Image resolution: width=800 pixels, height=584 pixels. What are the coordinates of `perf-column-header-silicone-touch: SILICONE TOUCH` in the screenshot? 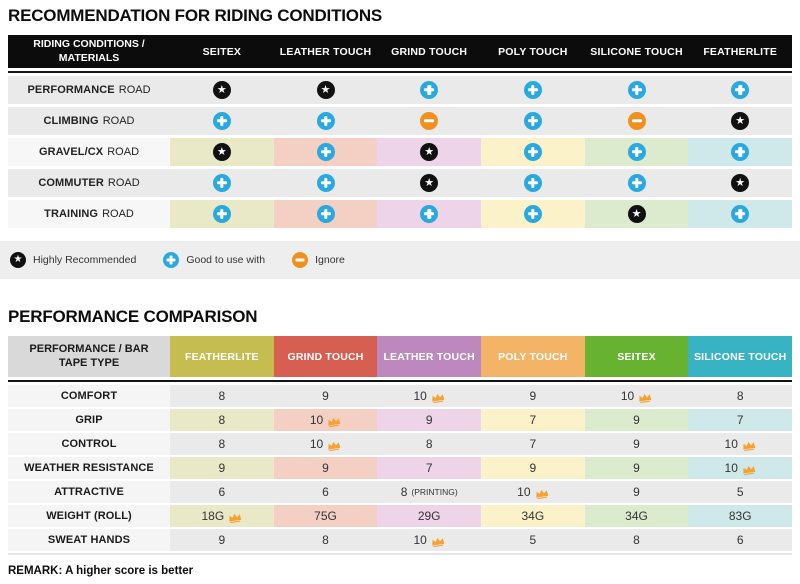 It's located at (740, 356).